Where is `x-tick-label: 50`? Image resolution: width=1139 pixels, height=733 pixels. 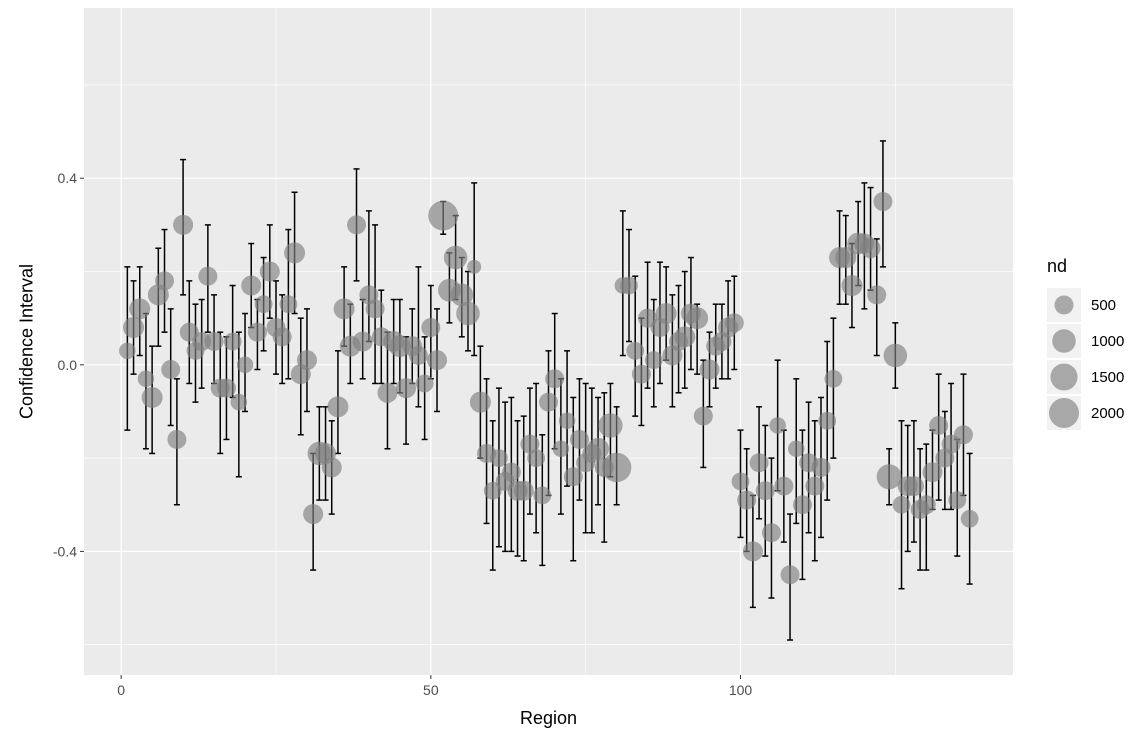
x-tick-label: 50 is located at coordinates (431, 690).